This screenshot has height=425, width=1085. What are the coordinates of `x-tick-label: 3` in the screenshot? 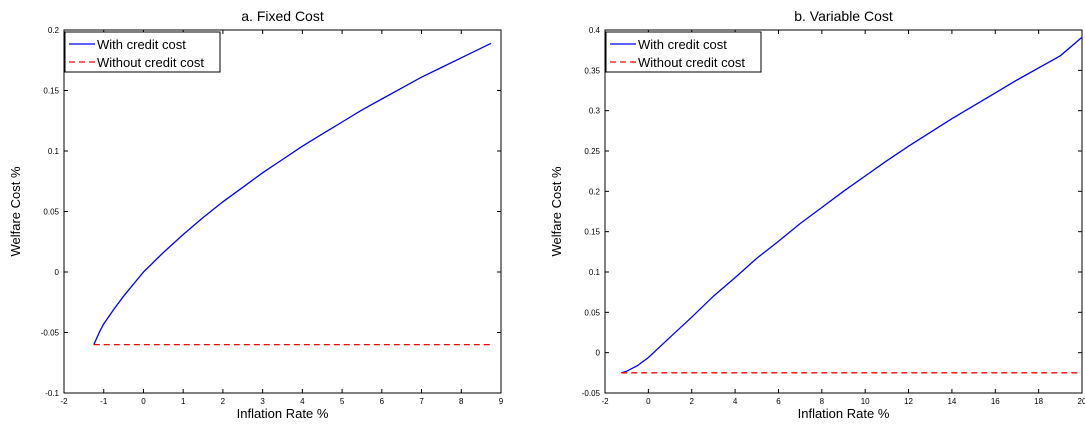 It's located at (262, 401).